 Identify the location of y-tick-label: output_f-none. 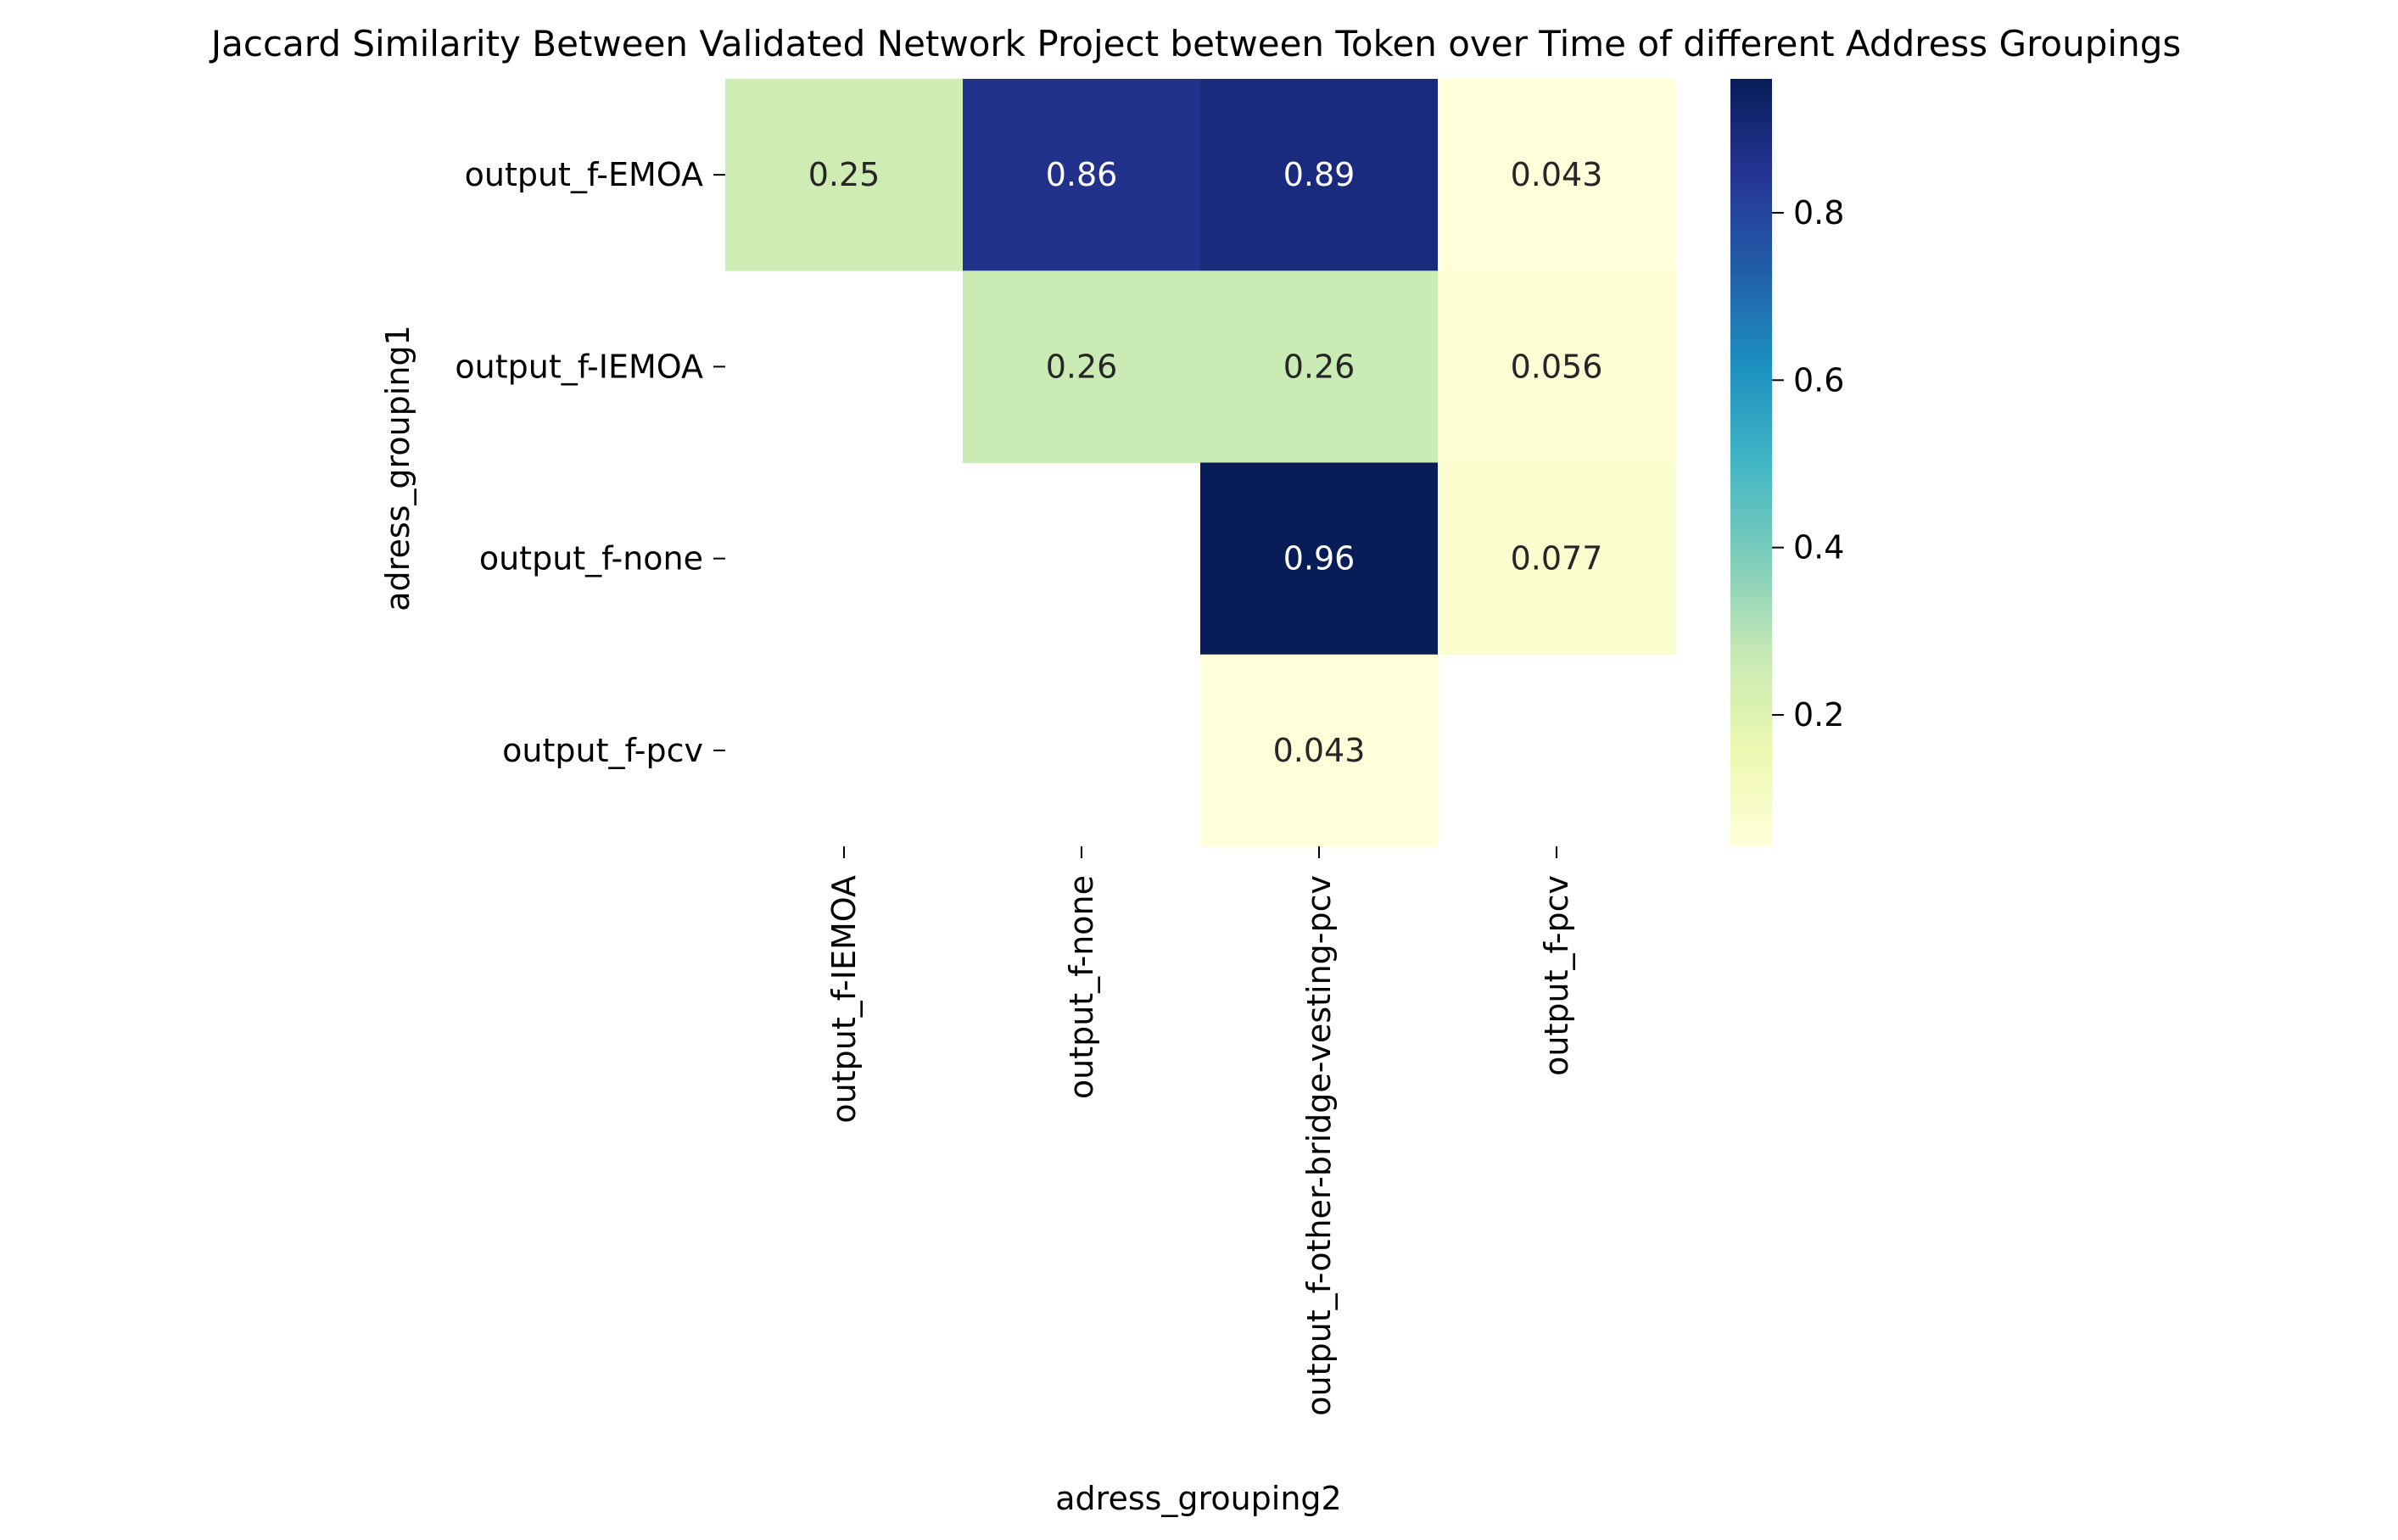
(591, 559).